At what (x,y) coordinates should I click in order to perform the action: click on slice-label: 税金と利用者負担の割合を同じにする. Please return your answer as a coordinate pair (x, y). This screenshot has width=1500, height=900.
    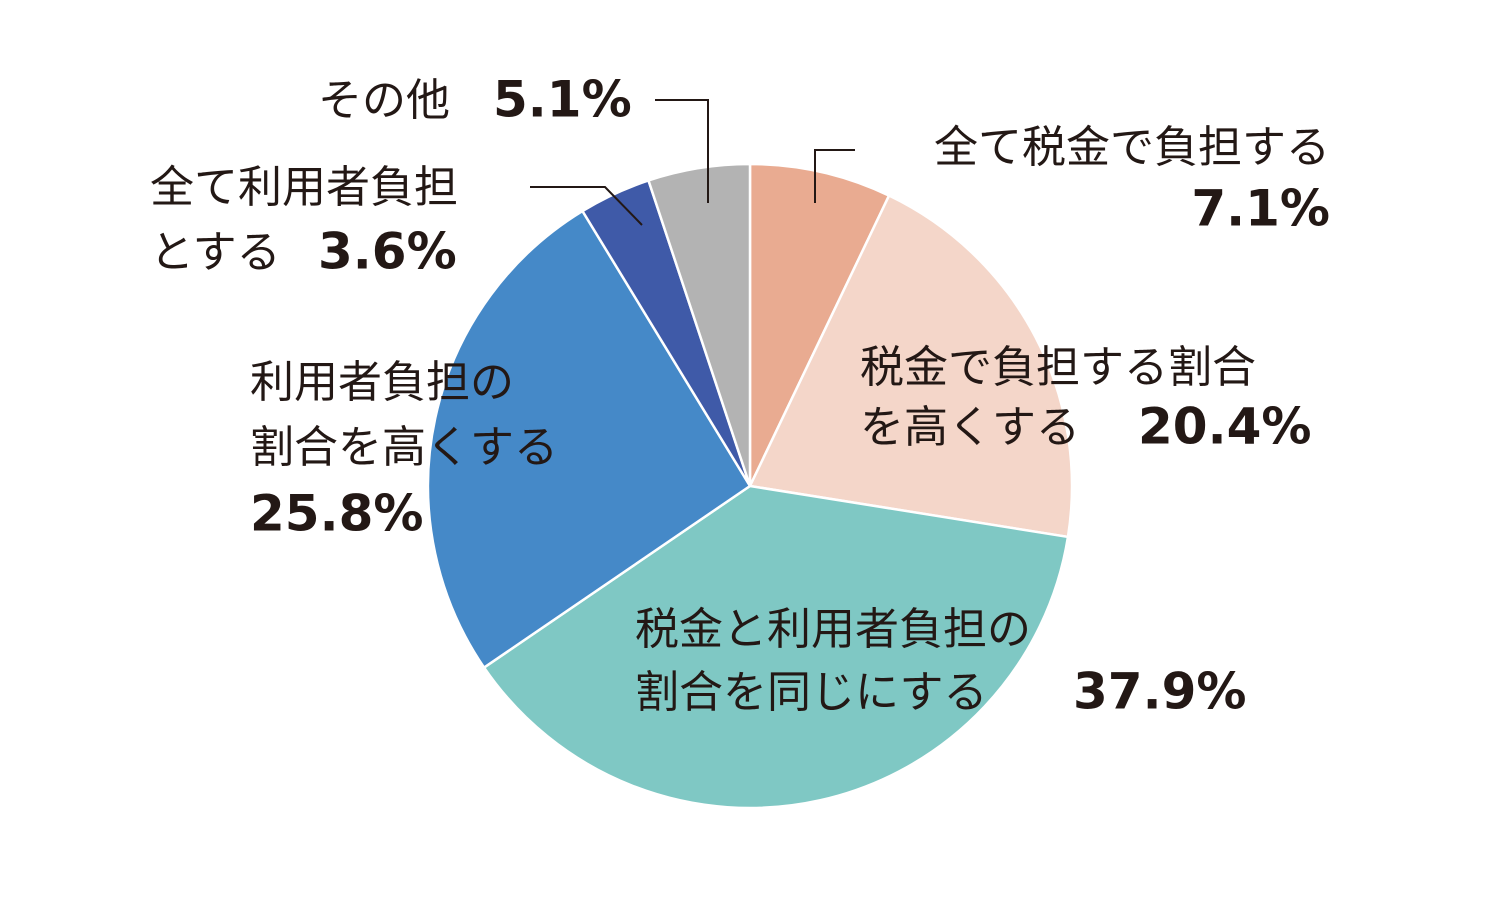
    Looking at the image, I should click on (833, 661).